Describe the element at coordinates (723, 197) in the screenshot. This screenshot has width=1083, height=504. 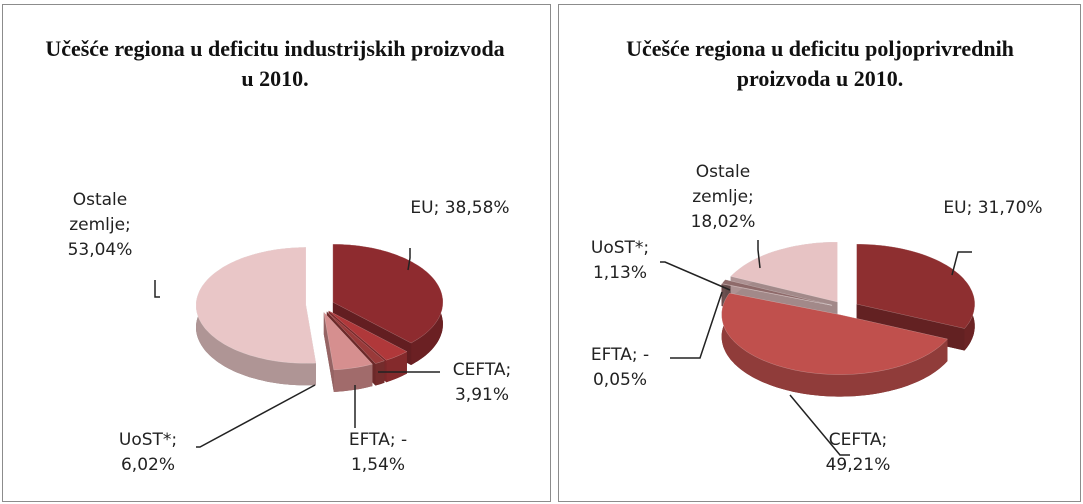
I see `data-label: Ostale zemlje; 18,02%` at that location.